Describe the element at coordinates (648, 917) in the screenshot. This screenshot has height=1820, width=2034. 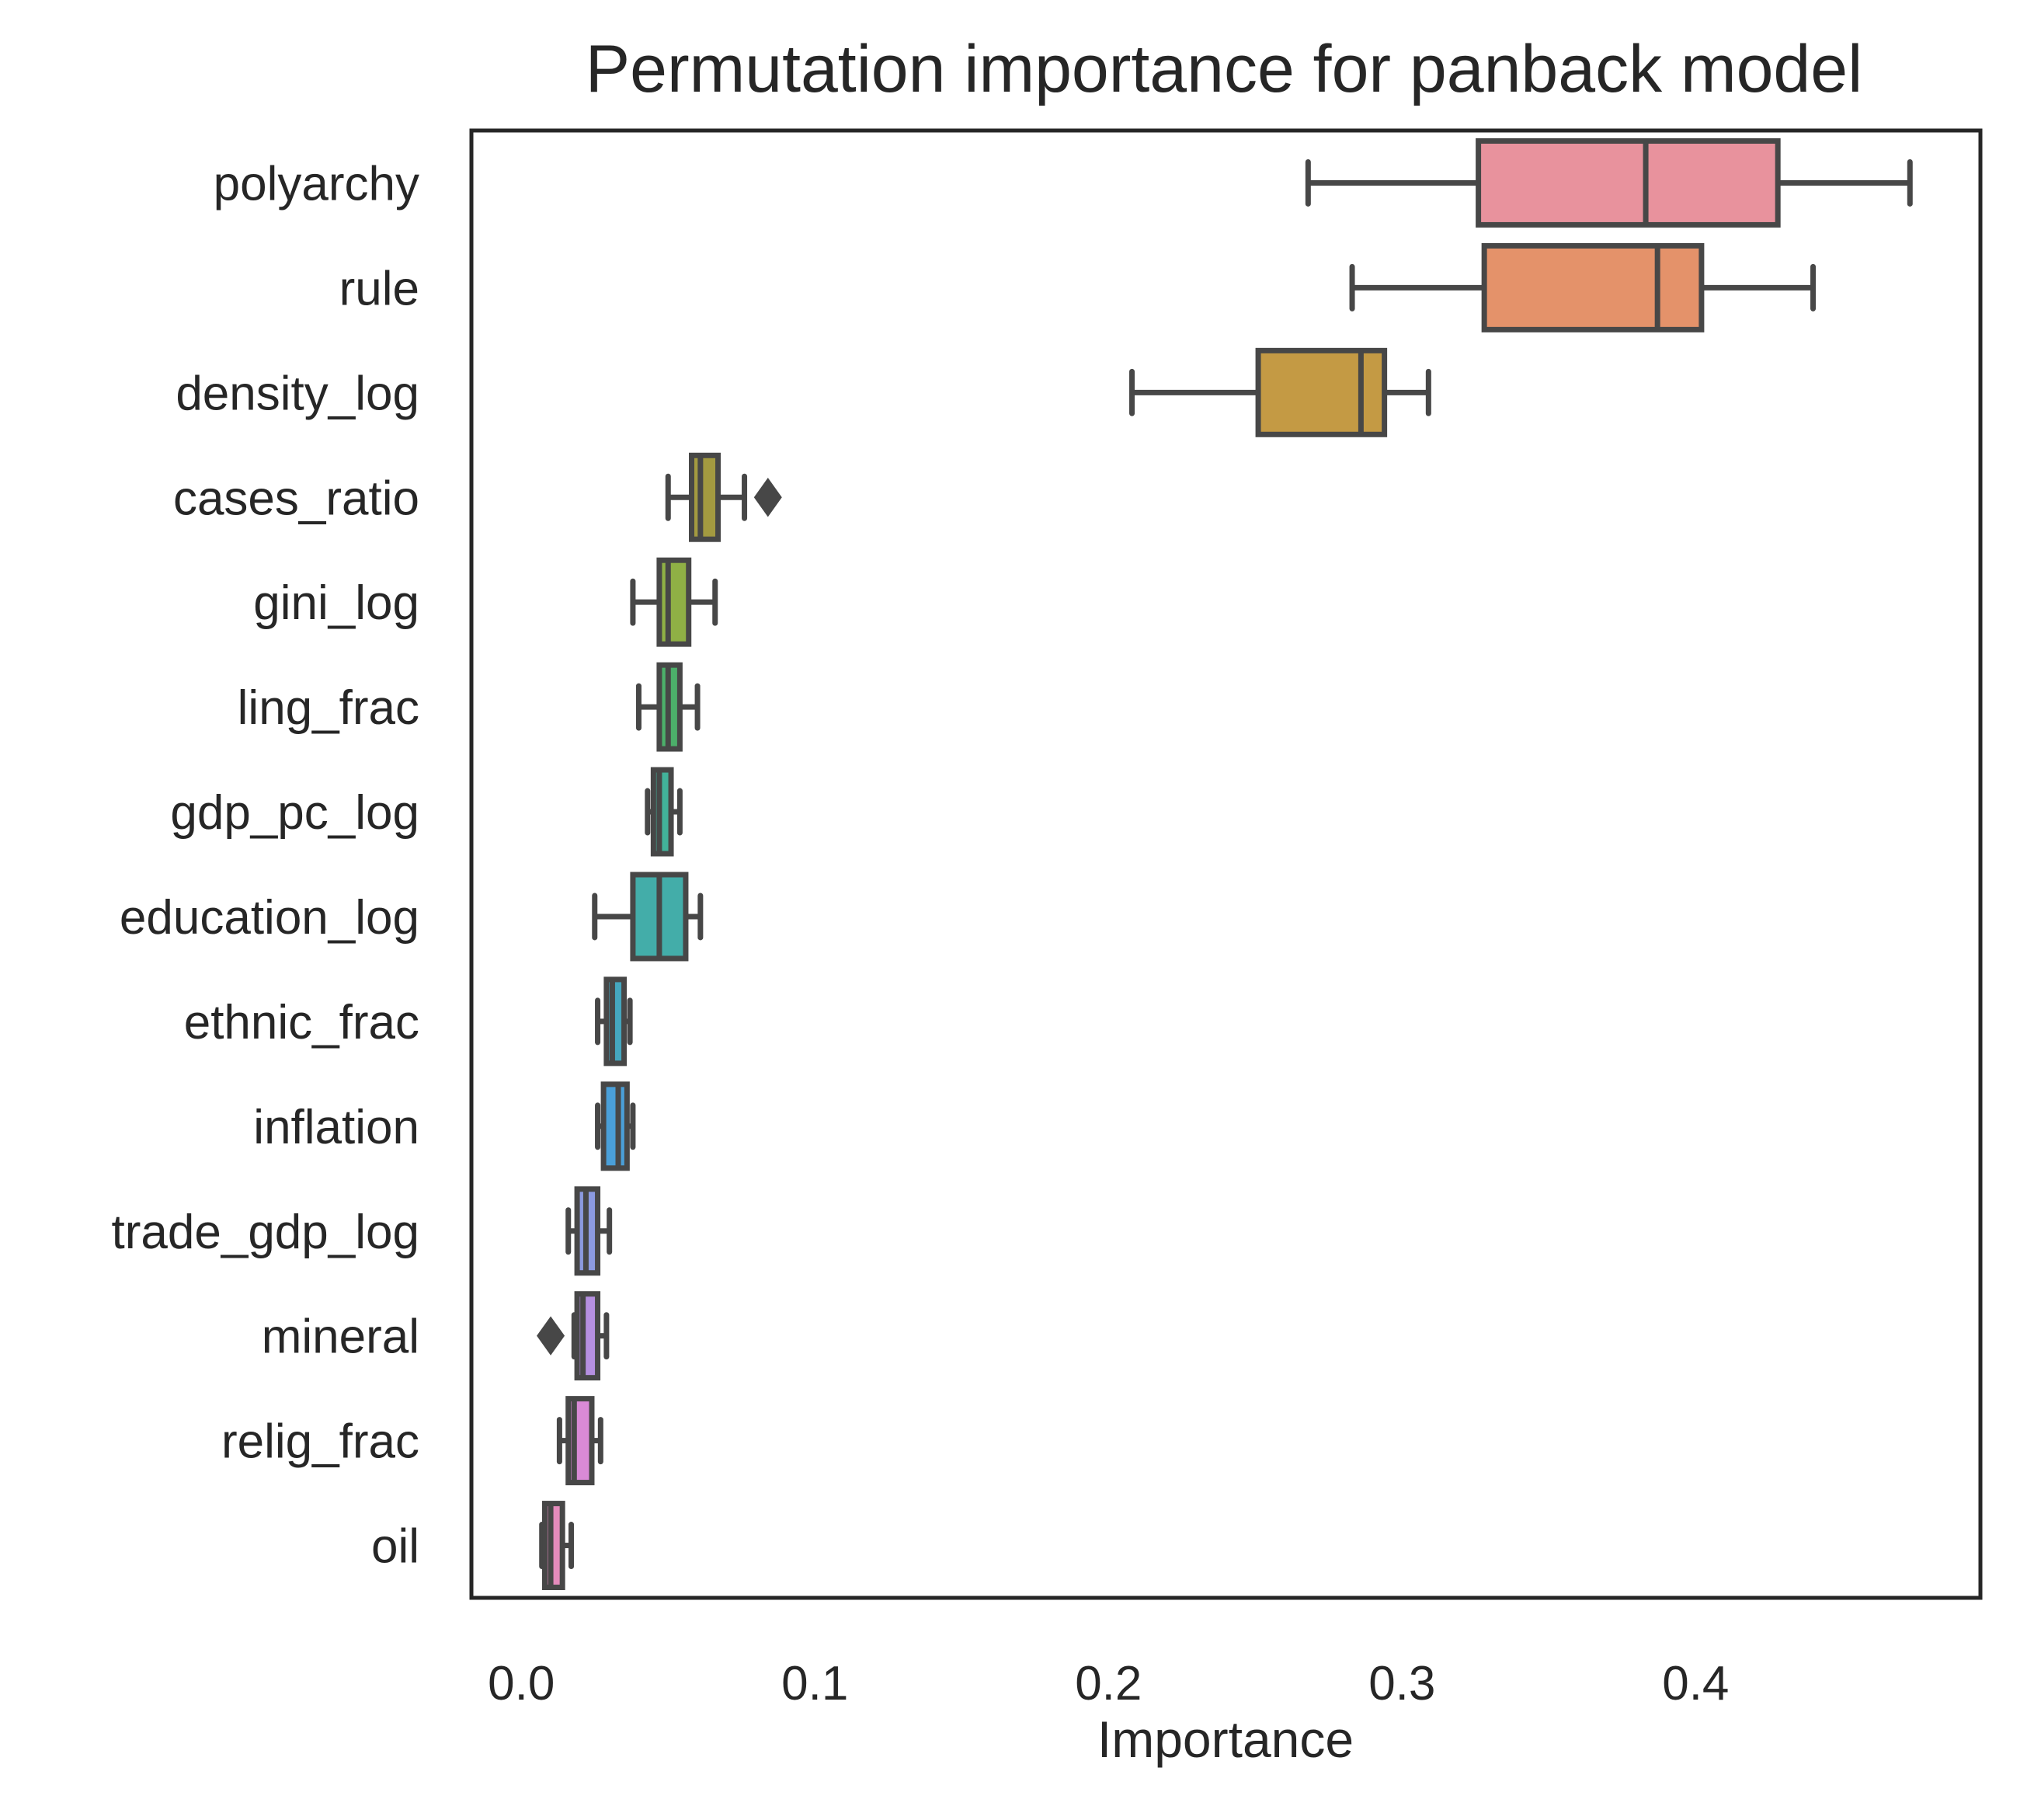
I see `box-education_log` at that location.